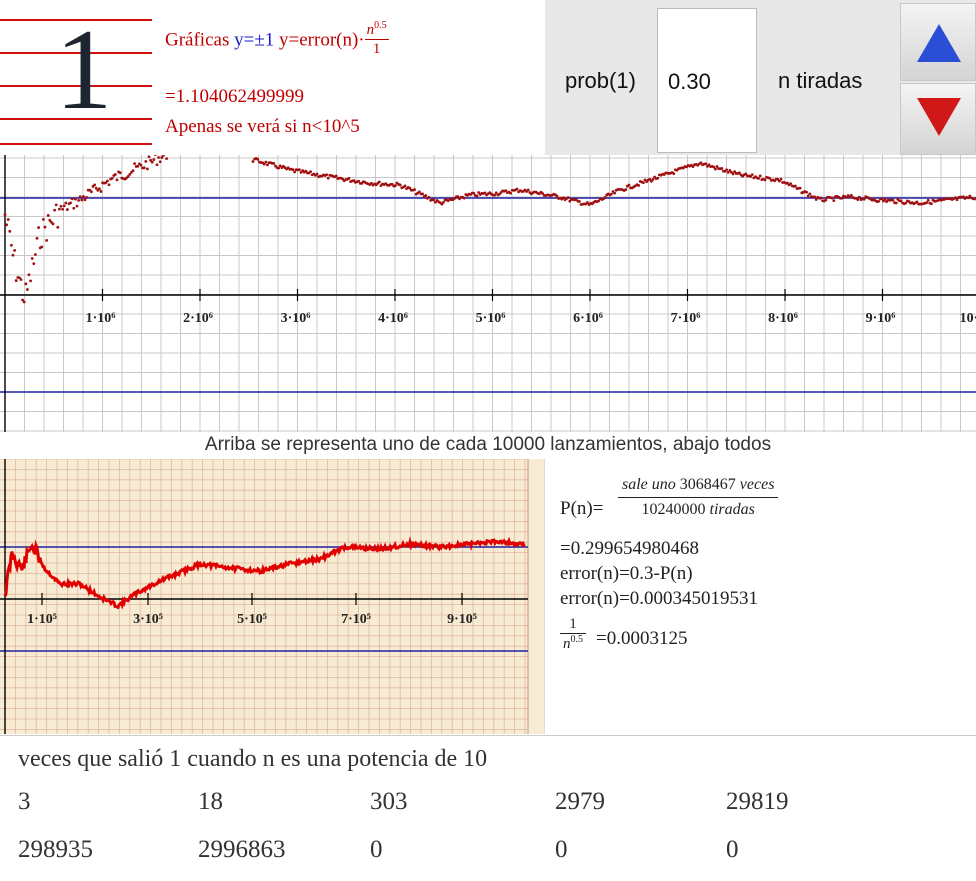 The height and width of the screenshot is (881, 976). What do you see at coordinates (242, 849) in the screenshot?
I see `table-cell: 2996863` at bounding box center [242, 849].